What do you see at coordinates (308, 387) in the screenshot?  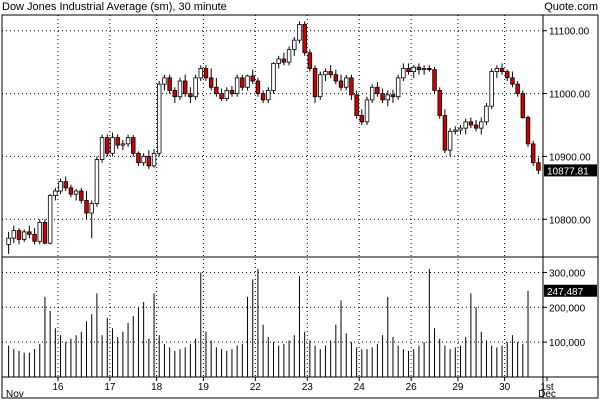 I see `x-tick-label: 23` at bounding box center [308, 387].